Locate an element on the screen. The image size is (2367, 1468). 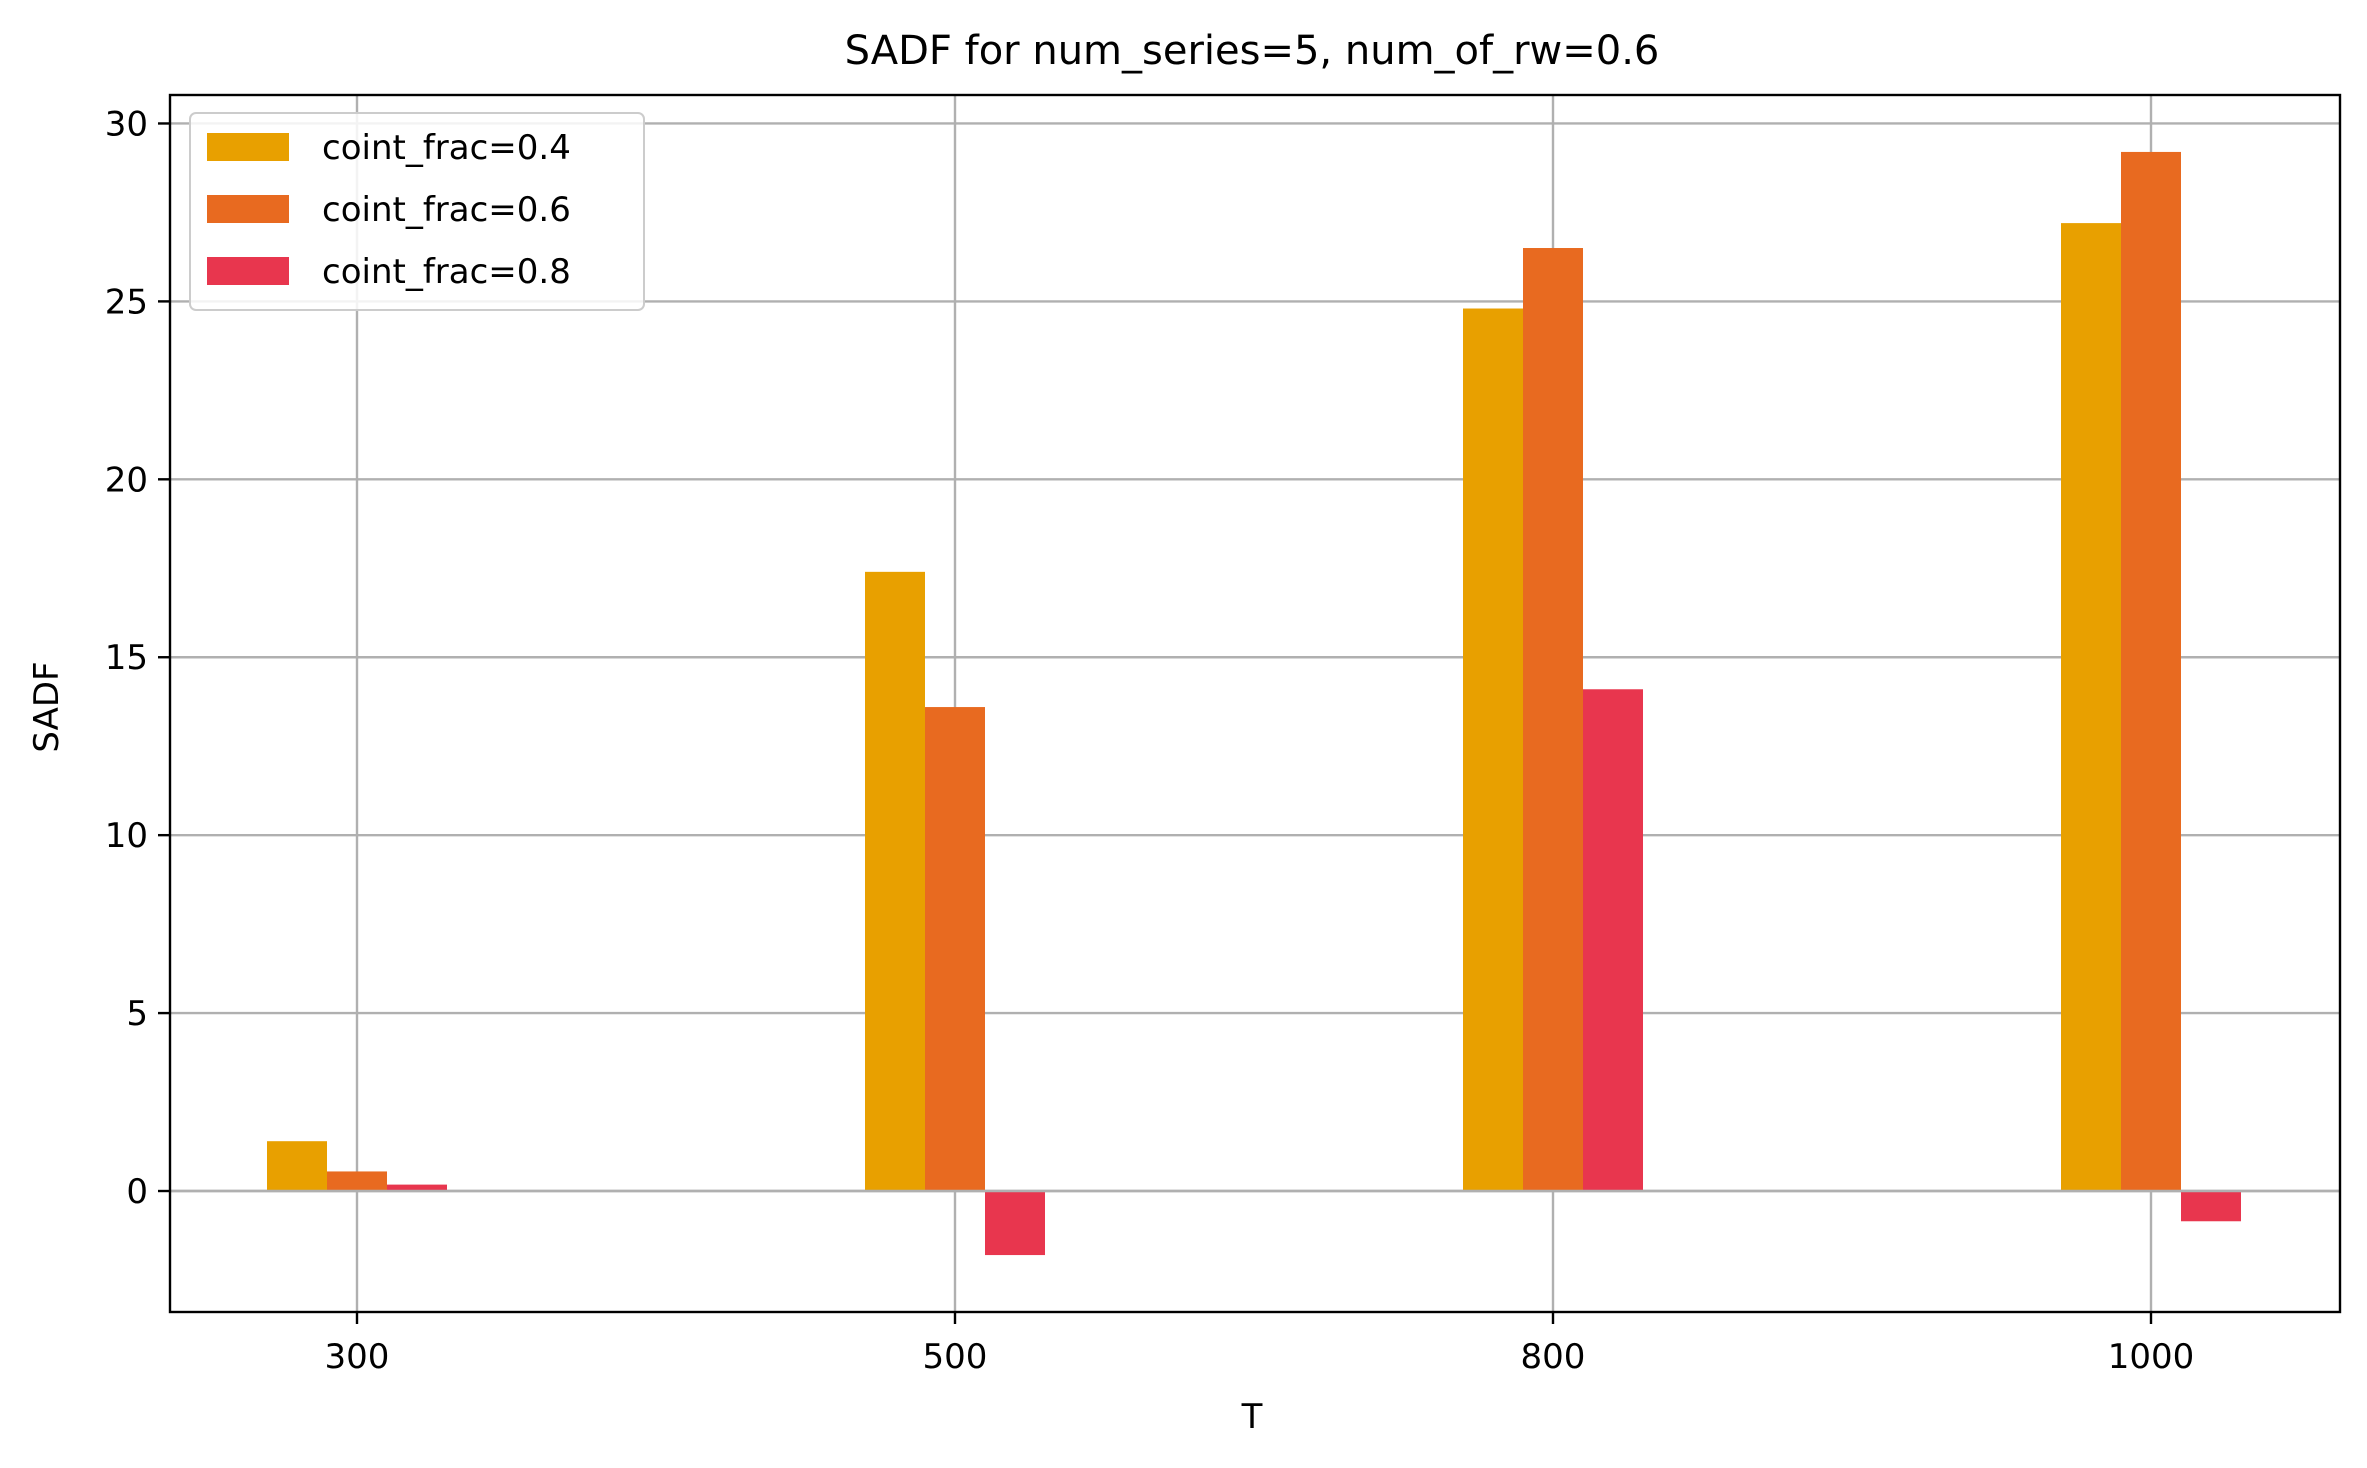
legend-label: coint_frac=0.4 is located at coordinates (446, 148).